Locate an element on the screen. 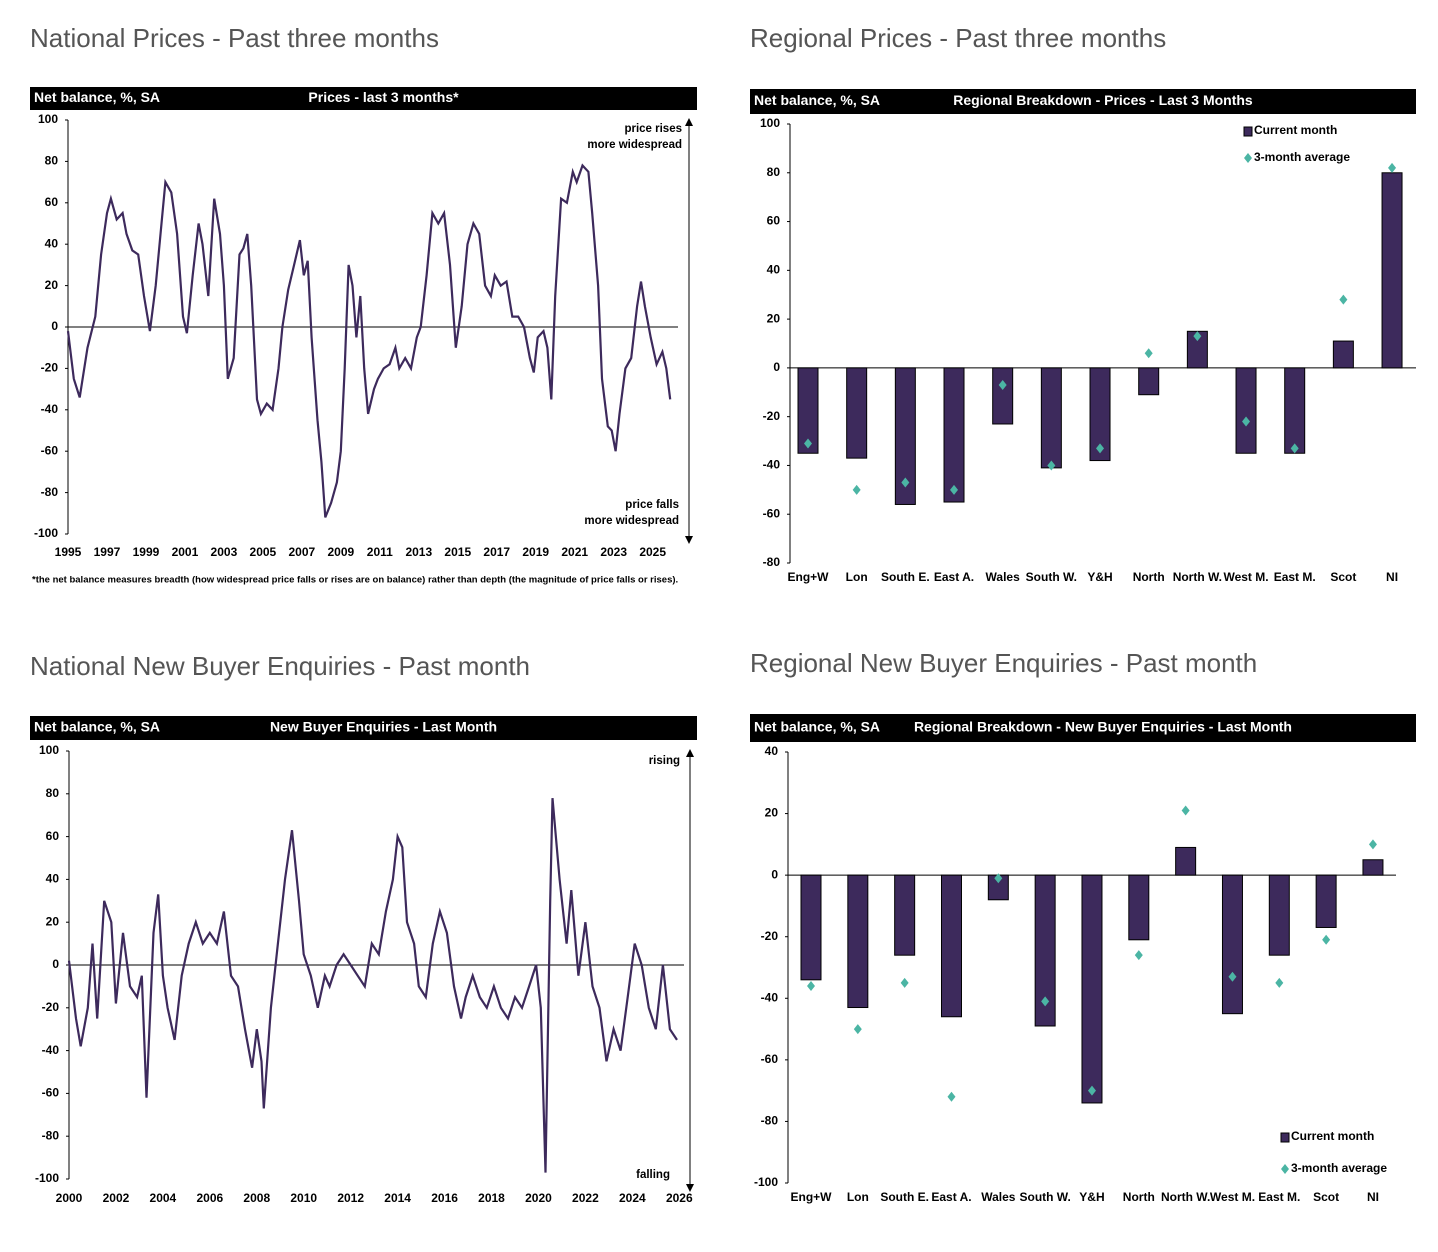 The height and width of the screenshot is (1252, 1438). x-tick-label: NI is located at coordinates (1392, 577).